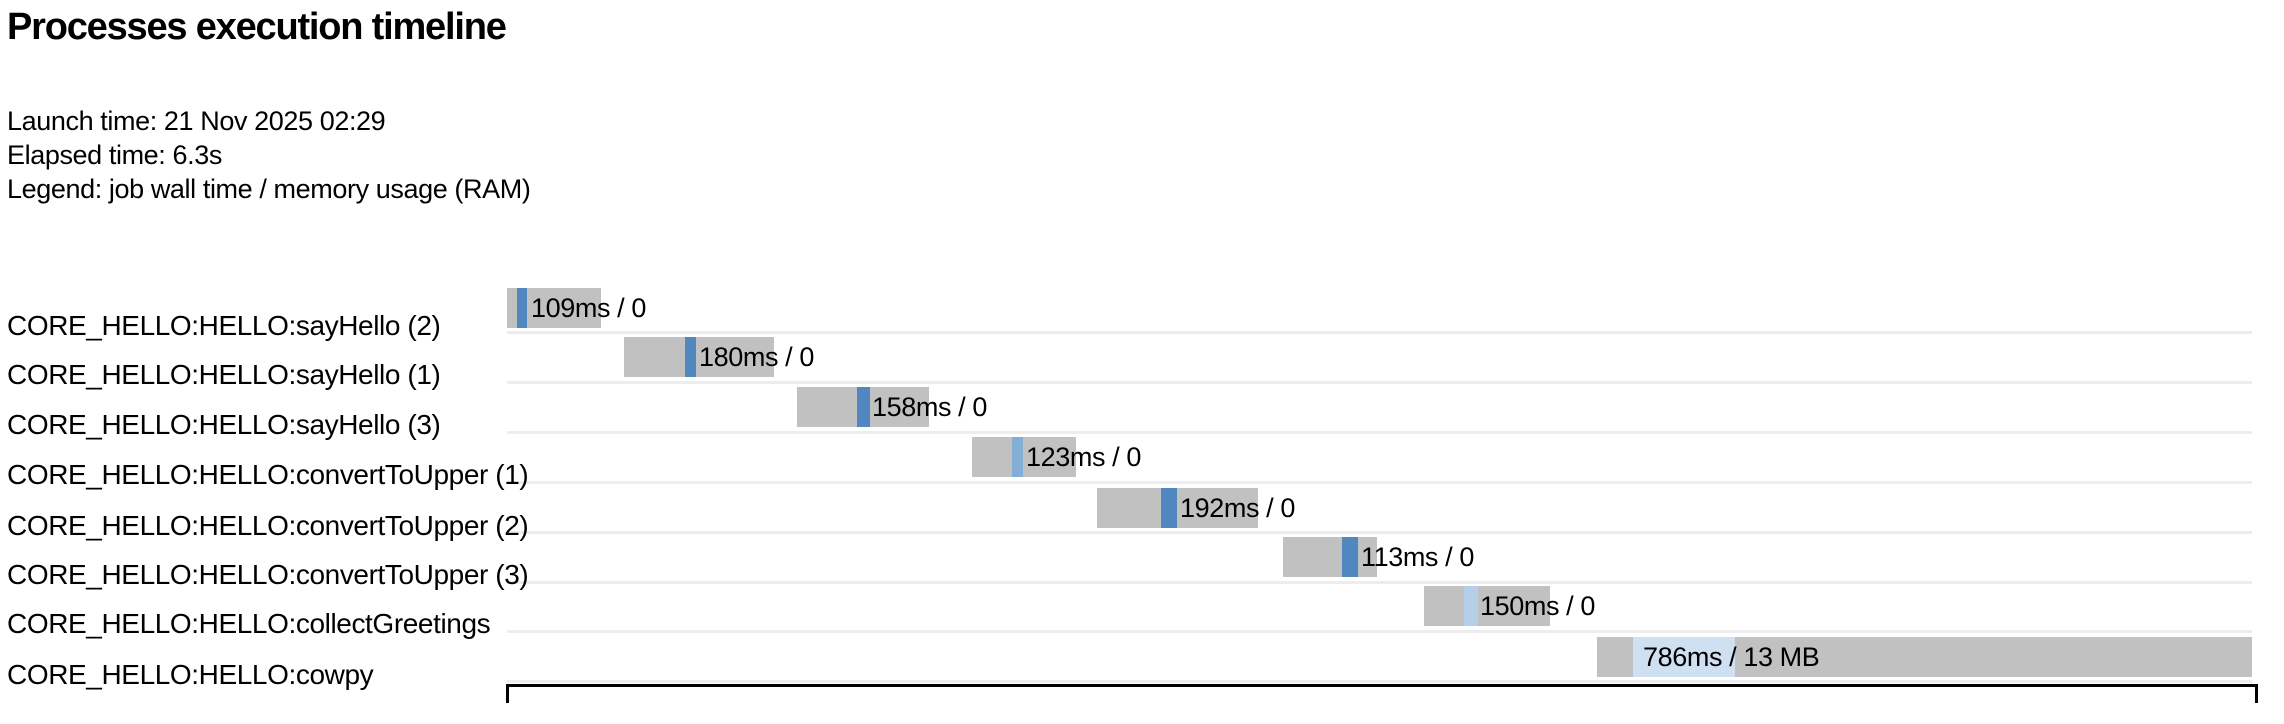  Describe the element at coordinates (1237, 508) in the screenshot. I see `bar-value-label: 192ms / 0` at that location.